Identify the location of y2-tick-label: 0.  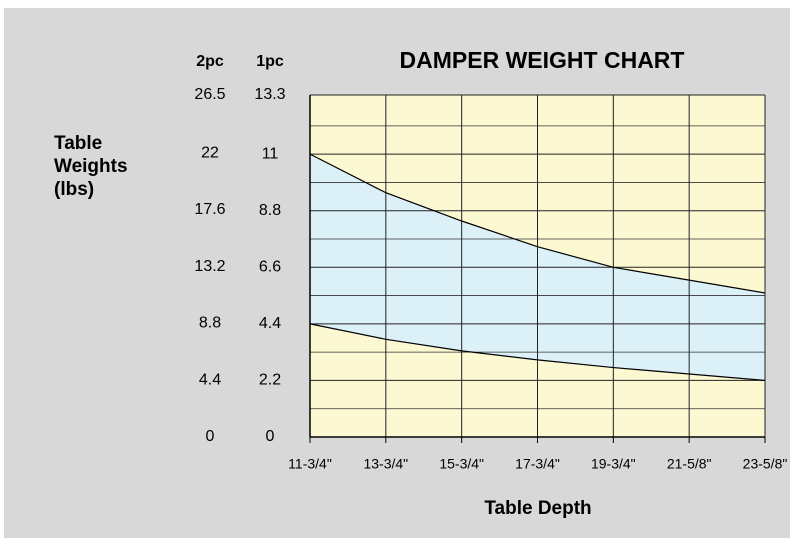
(210, 436).